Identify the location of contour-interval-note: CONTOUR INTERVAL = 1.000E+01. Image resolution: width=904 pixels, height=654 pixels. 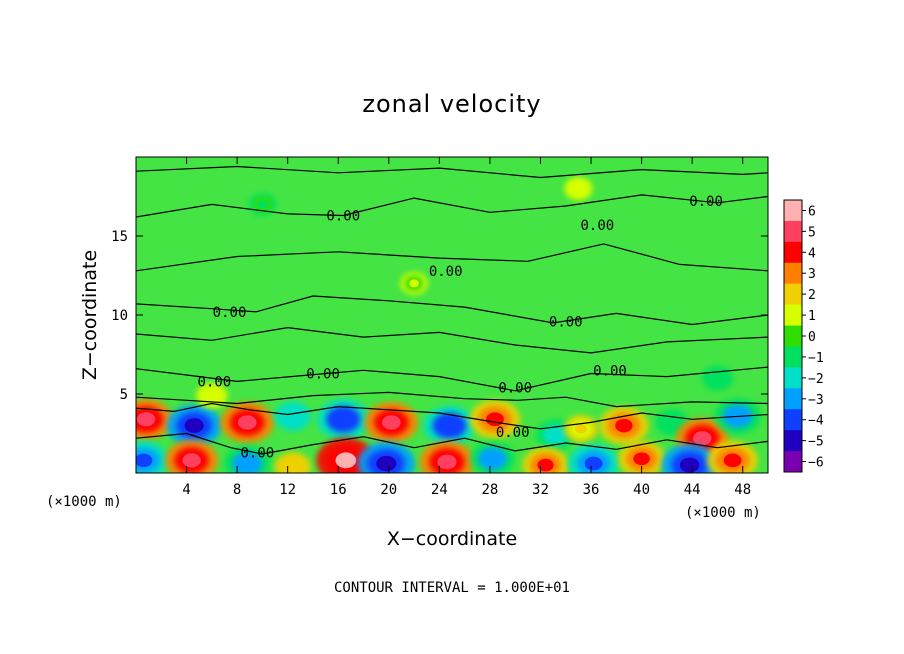
(452, 588).